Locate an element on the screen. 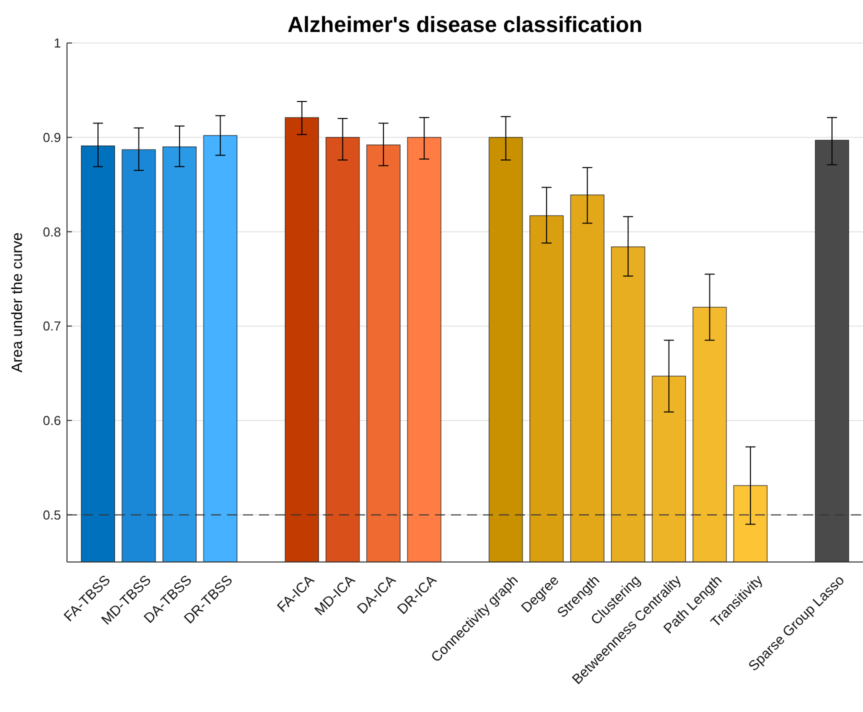 The width and height of the screenshot is (863, 712). y-tick-label: 0.5 is located at coordinates (51, 514).